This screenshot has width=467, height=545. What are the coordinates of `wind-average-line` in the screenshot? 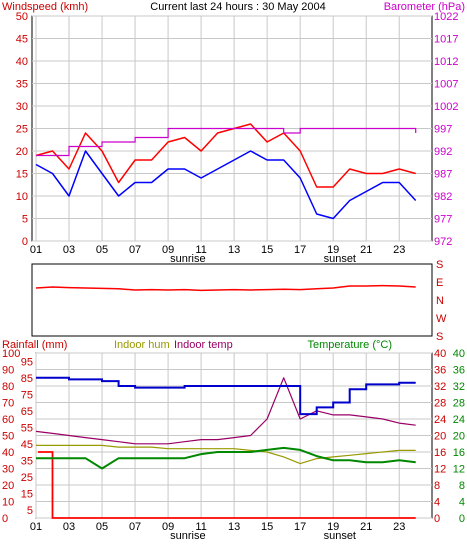 It's located at (226, 185).